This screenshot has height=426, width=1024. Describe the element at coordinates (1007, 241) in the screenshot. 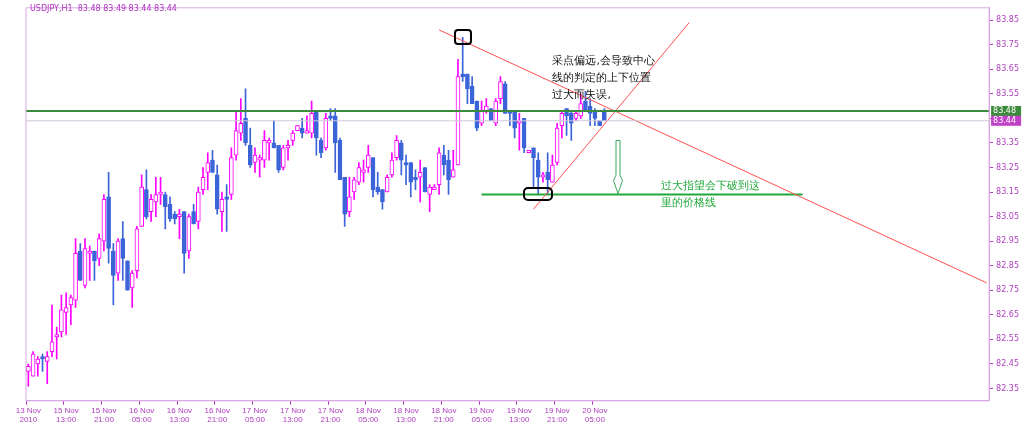

I see `y-tick-label: 82.95` at that location.